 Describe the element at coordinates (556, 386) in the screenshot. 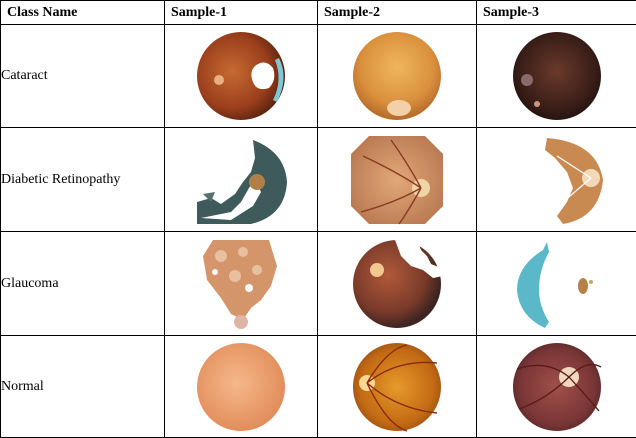

I see `normal-sample-3-image` at that location.